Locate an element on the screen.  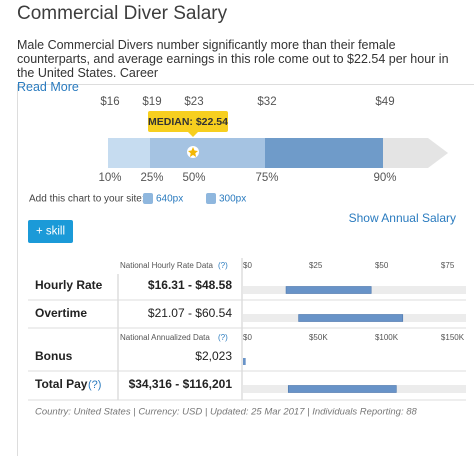
bonus-bar is located at coordinates (244, 361).